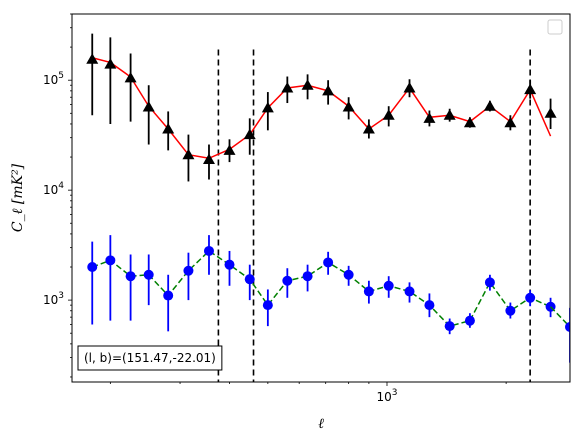 This screenshot has height=441, width=580. What do you see at coordinates (53, 189) in the screenshot?
I see `y-tick-label: 10⁴` at bounding box center [53, 189].